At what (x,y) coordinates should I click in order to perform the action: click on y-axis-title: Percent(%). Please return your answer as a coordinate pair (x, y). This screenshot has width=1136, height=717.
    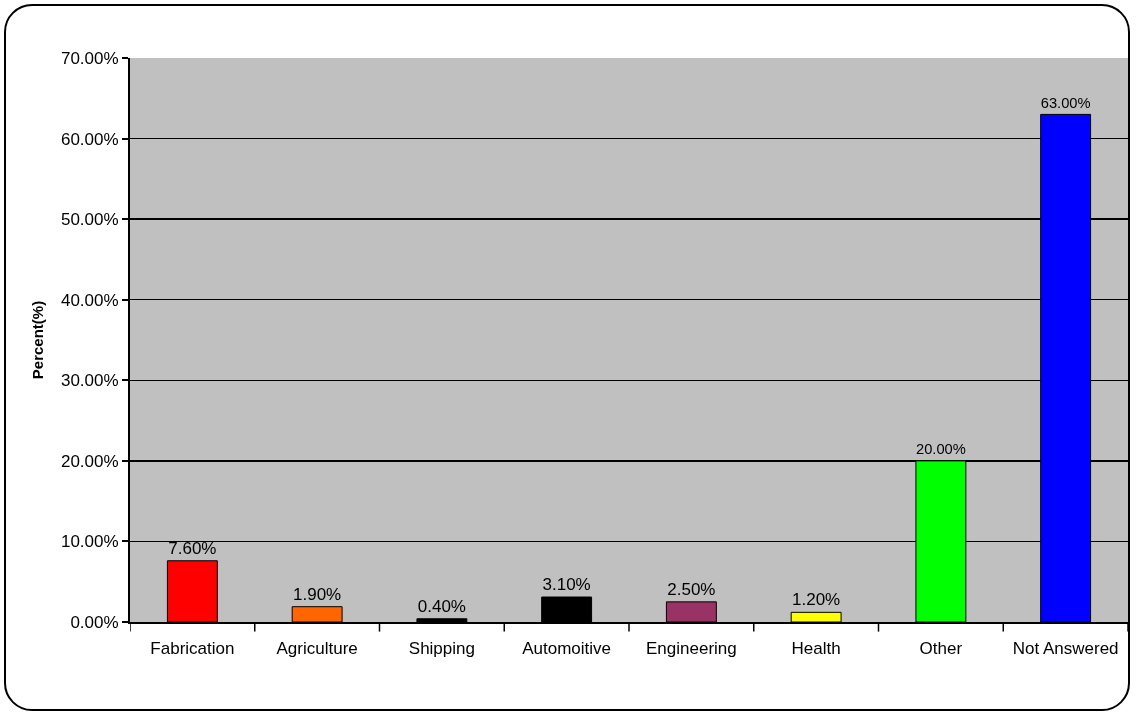
    Looking at the image, I should click on (37, 340).